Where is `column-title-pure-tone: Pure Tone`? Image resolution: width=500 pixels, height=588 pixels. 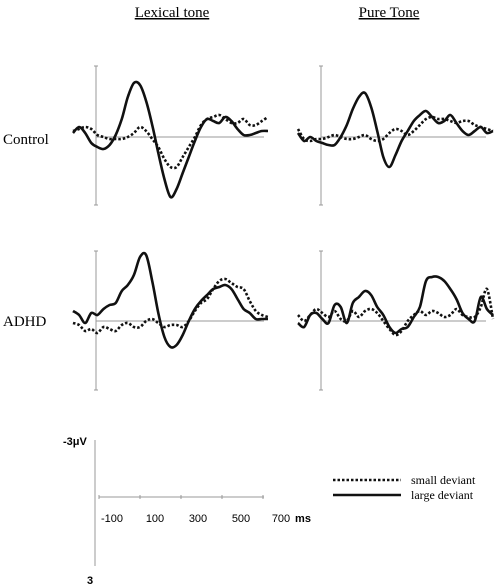 column-title-pure-tone: Pure Tone is located at coordinates (389, 13).